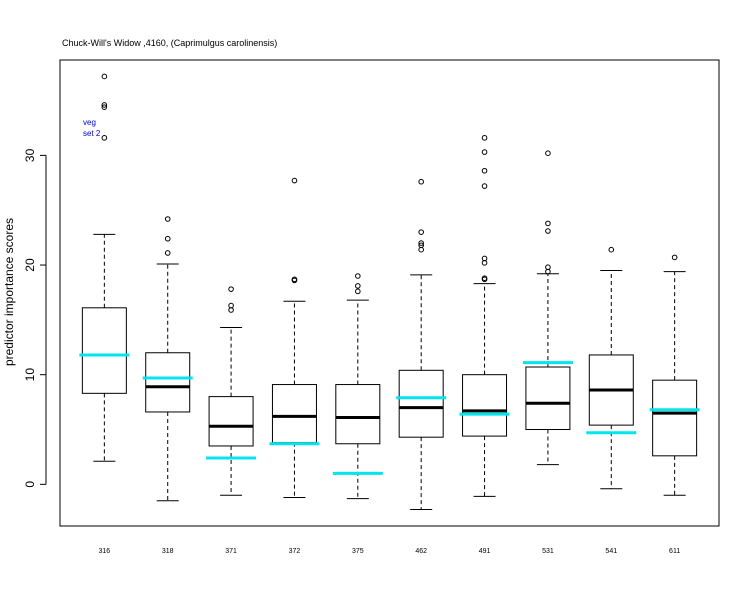  I want to click on annotation: veg set 2, so click(92, 128).